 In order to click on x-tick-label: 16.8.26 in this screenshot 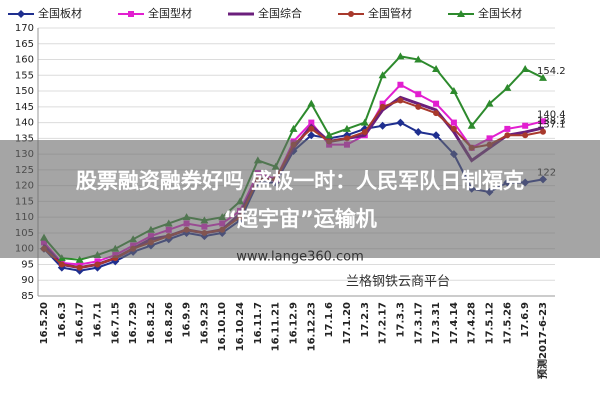, I will do `click(169, 323)`.